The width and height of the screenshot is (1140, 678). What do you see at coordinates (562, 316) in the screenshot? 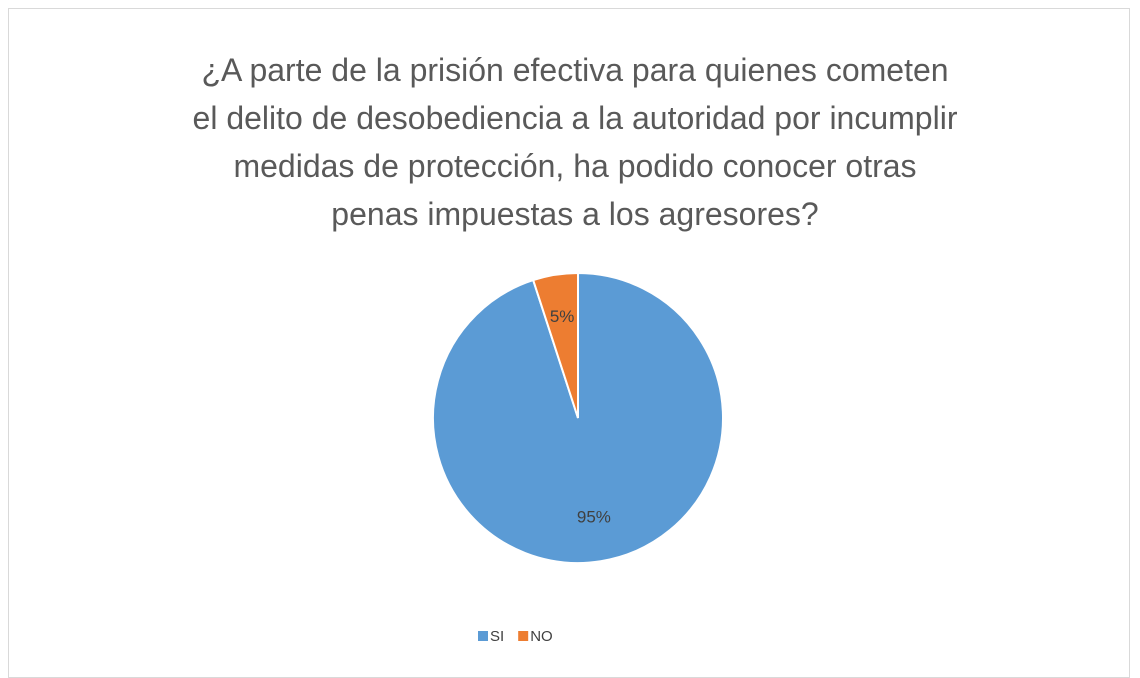
I see `data-label: 5%` at bounding box center [562, 316].